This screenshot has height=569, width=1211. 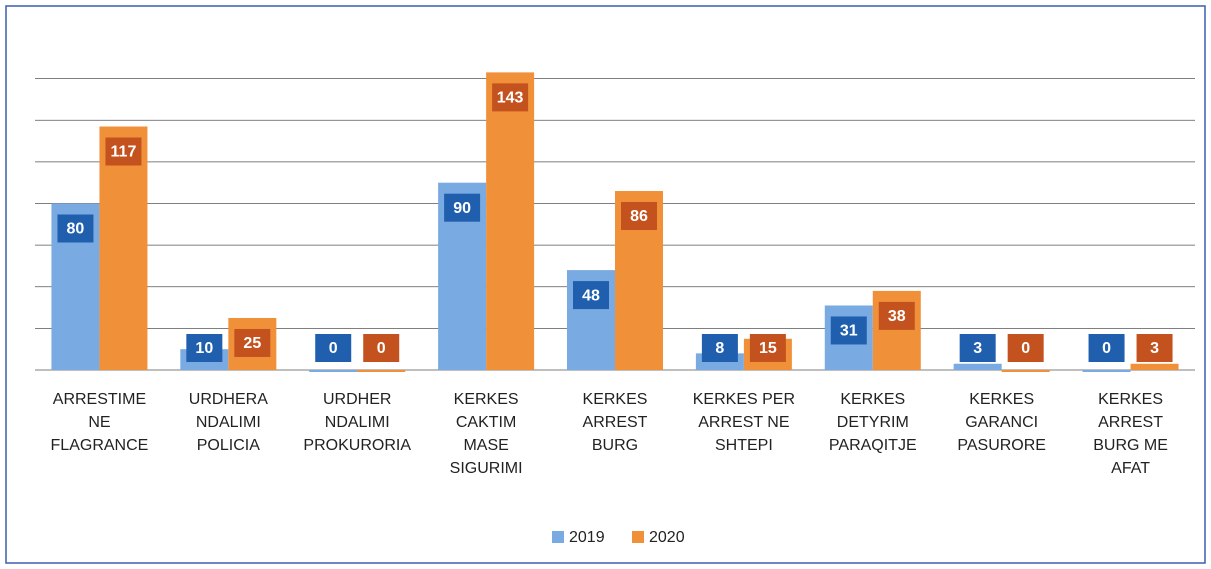 I want to click on x-tick-label: URDHER NDALIMI PROKURORIA, so click(x=357, y=422).